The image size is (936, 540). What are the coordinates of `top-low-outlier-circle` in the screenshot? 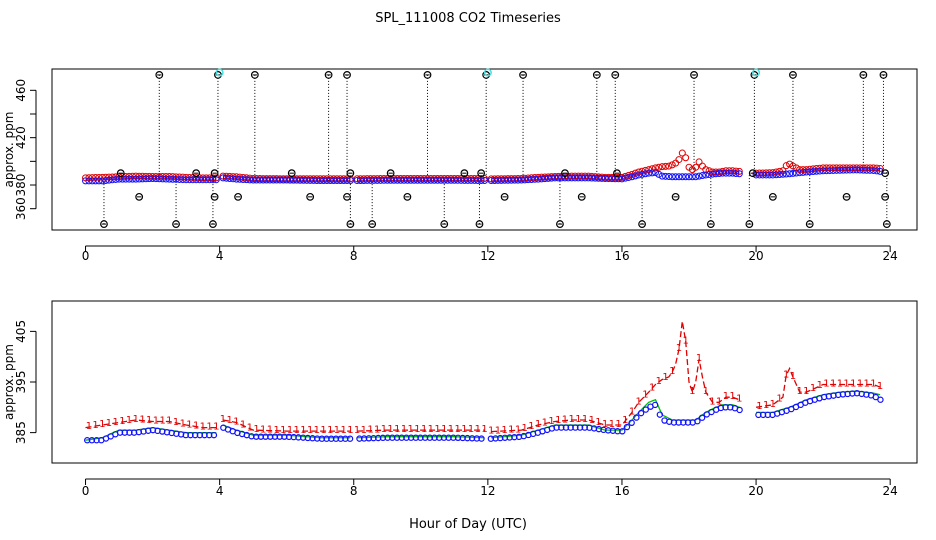 It's located at (749, 224).